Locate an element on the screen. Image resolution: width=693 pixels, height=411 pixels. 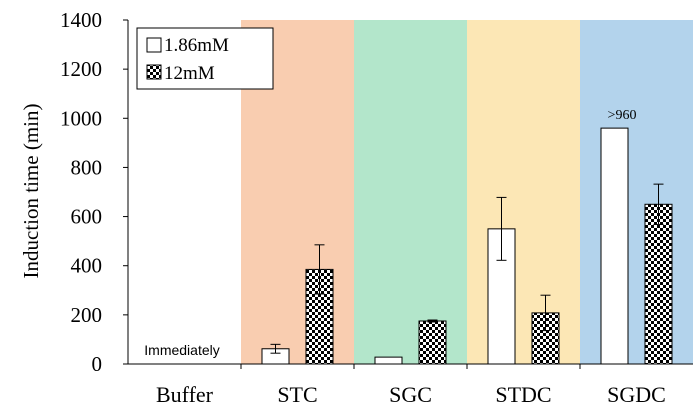
y-tick-label: 1400 is located at coordinates (81, 20).